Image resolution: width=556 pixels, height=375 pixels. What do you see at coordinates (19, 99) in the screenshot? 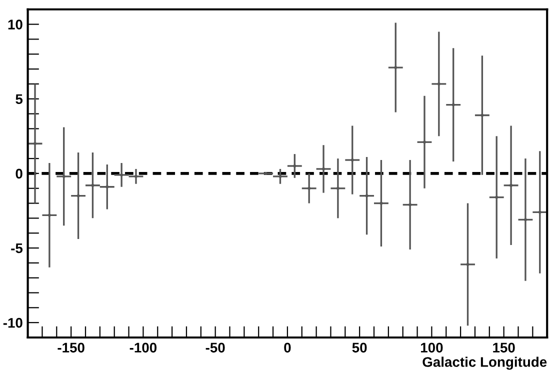
I see `y-tick-label: 5` at bounding box center [19, 99].